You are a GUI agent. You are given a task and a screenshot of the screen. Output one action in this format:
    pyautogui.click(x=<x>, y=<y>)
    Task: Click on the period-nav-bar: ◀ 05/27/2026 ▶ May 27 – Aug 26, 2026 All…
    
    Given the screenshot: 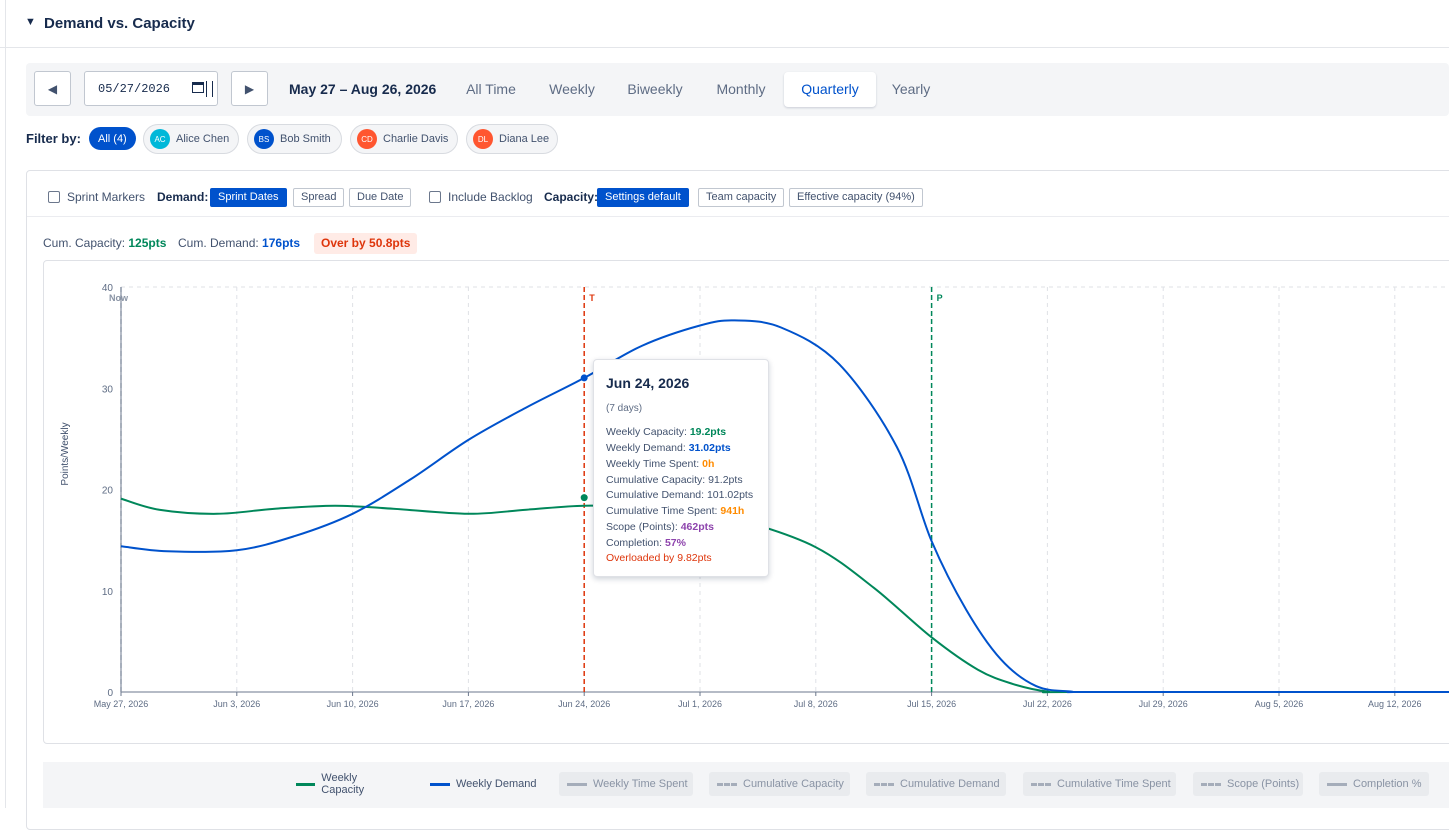 What is the action you would take?
    pyautogui.click(x=737, y=89)
    